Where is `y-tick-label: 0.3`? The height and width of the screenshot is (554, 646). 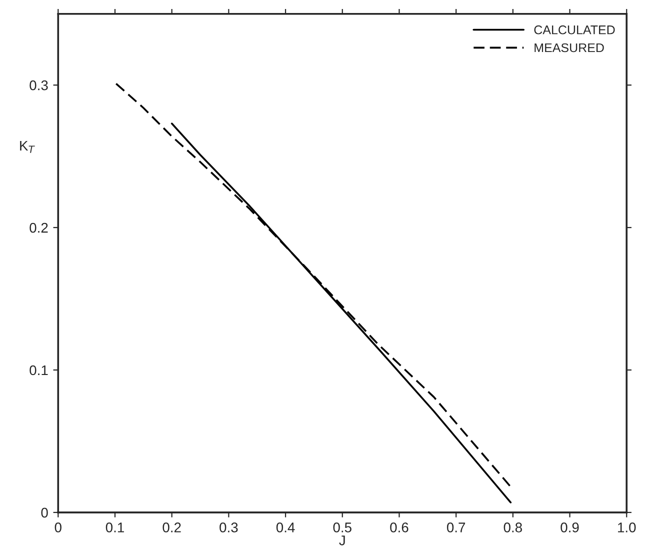
y-tick-label: 0.3 is located at coordinates (39, 85).